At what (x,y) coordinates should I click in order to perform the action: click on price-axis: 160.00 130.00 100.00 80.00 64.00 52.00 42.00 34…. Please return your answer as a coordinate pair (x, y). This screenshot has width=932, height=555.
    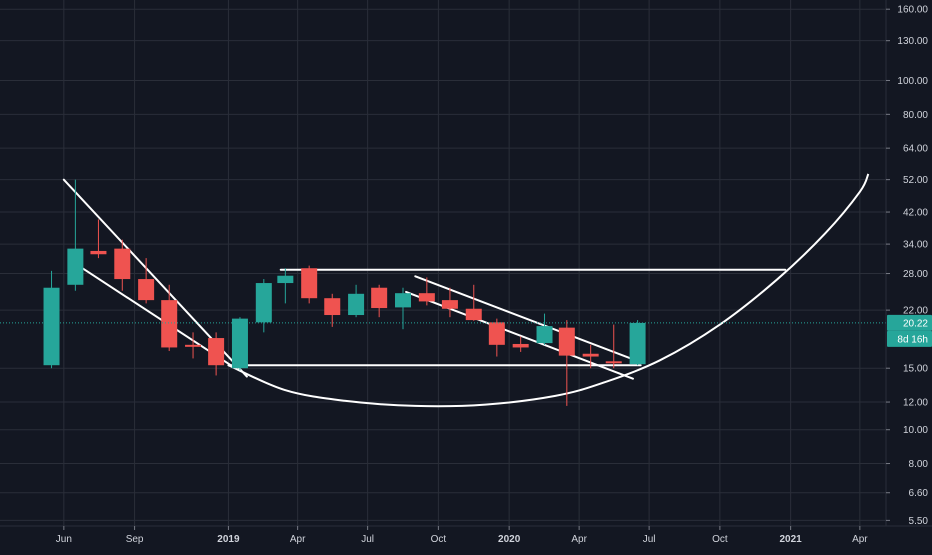
    Looking at the image, I should click on (907, 266).